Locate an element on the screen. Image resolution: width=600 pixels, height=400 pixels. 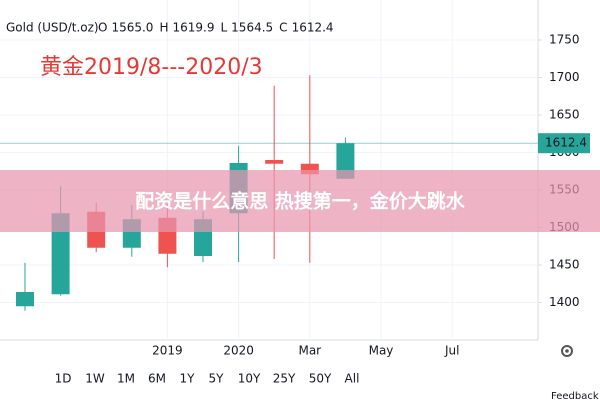
annotation: 黄金2019/8---2020/3 is located at coordinates (151, 67).